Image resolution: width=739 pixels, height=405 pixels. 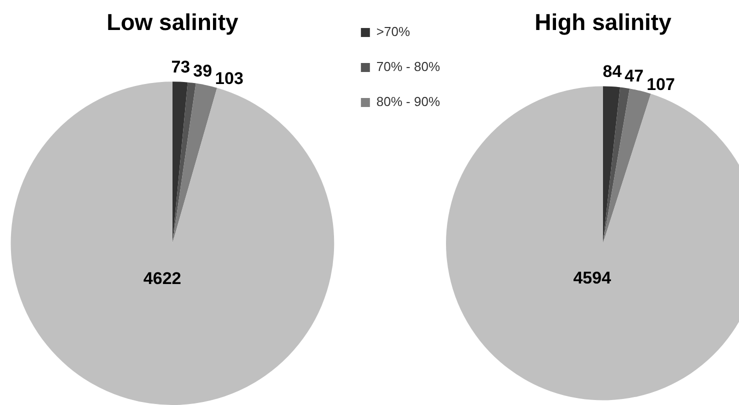 What do you see at coordinates (393, 32) in the screenshot?
I see `legend-label: >70%` at bounding box center [393, 32].